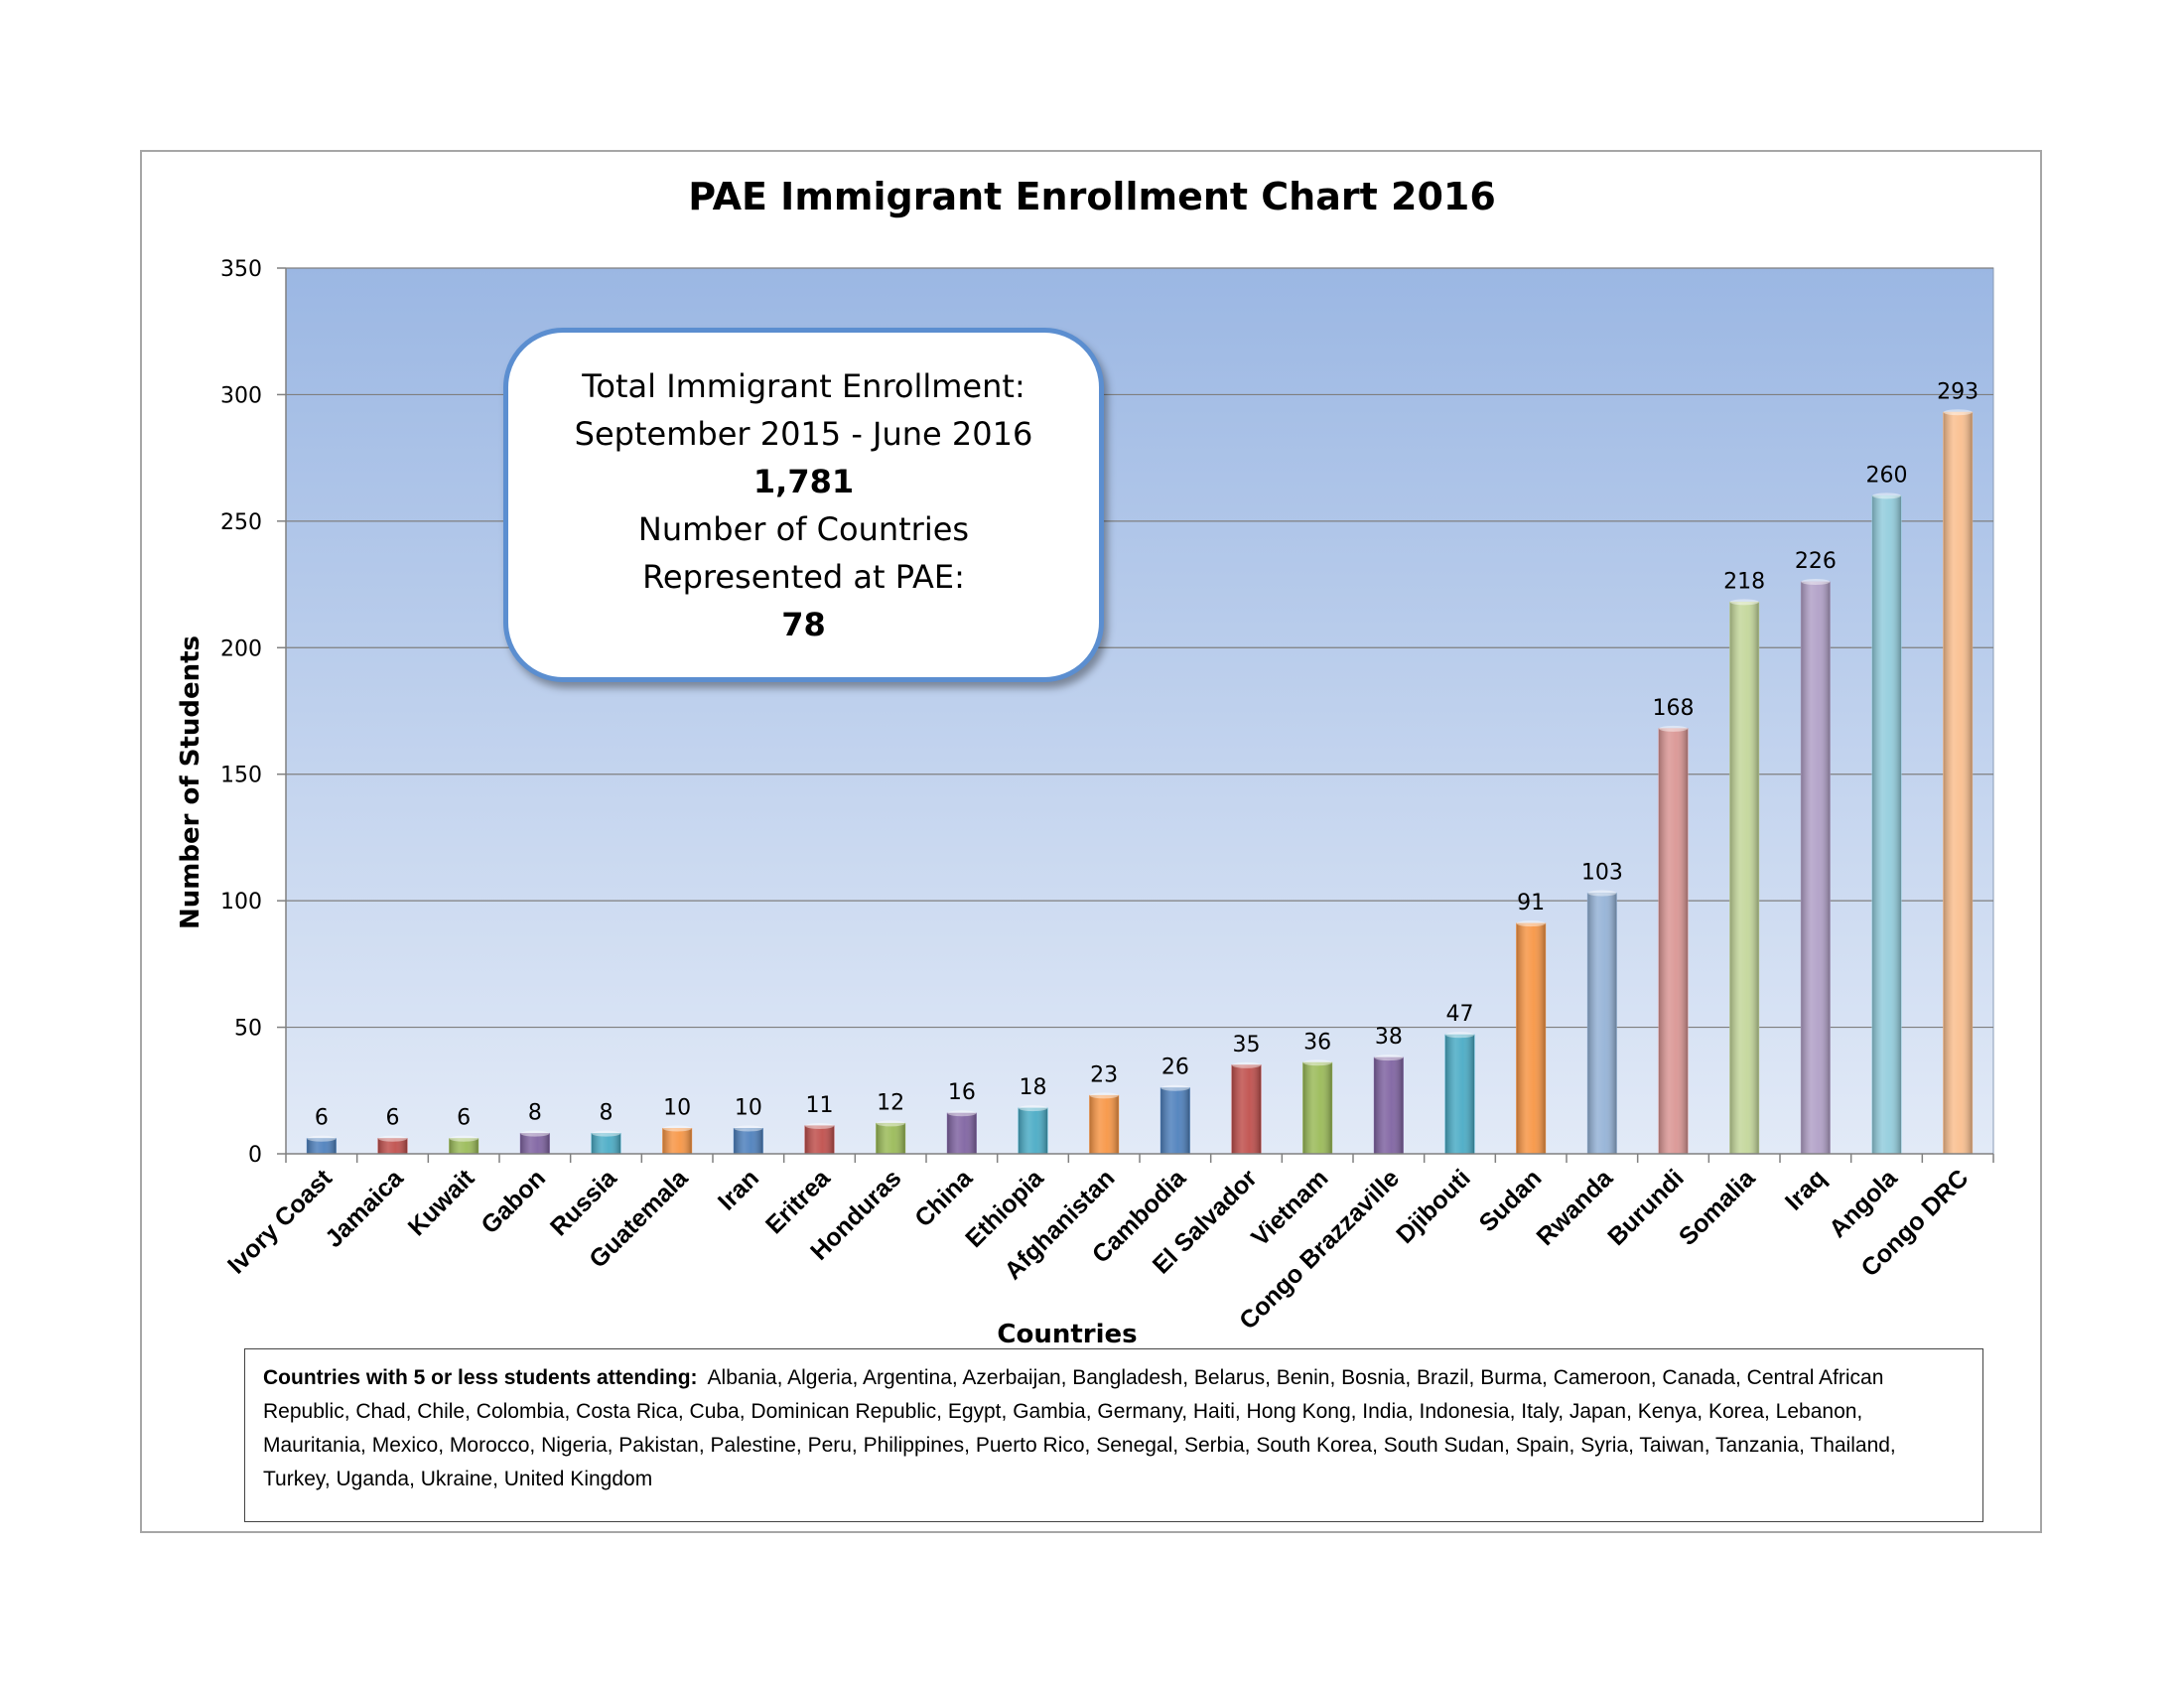 This screenshot has width=2184, height=1688. What do you see at coordinates (1033, 1087) in the screenshot?
I see `data-label: 18` at bounding box center [1033, 1087].